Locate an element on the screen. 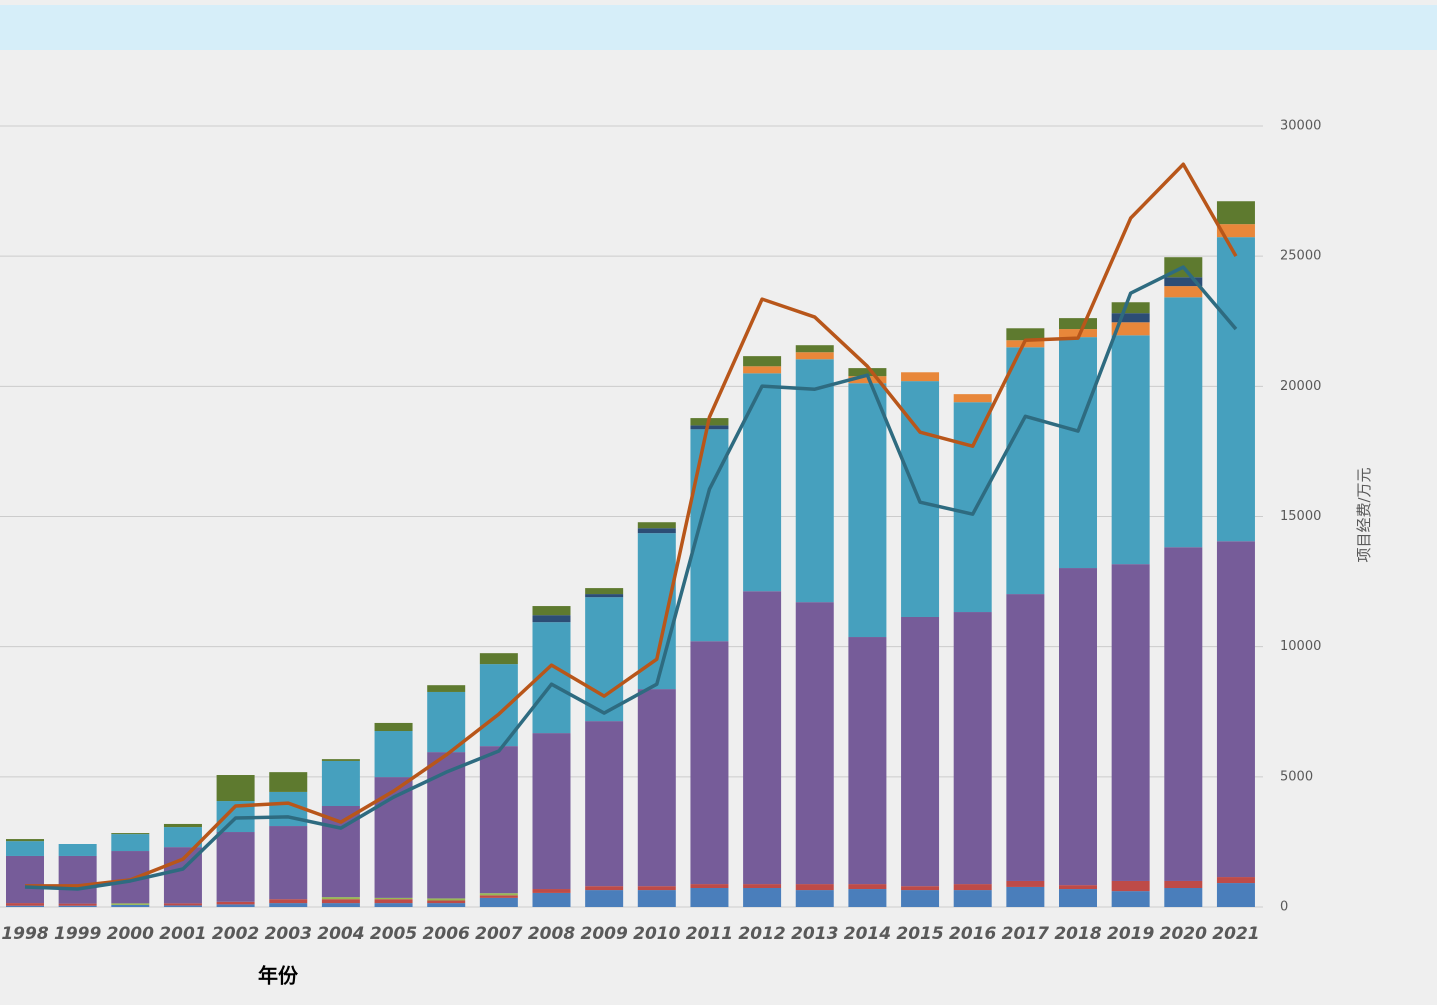 This screenshot has width=1437, height=1005. x-tick-label: 2003 is located at coordinates (288, 934).